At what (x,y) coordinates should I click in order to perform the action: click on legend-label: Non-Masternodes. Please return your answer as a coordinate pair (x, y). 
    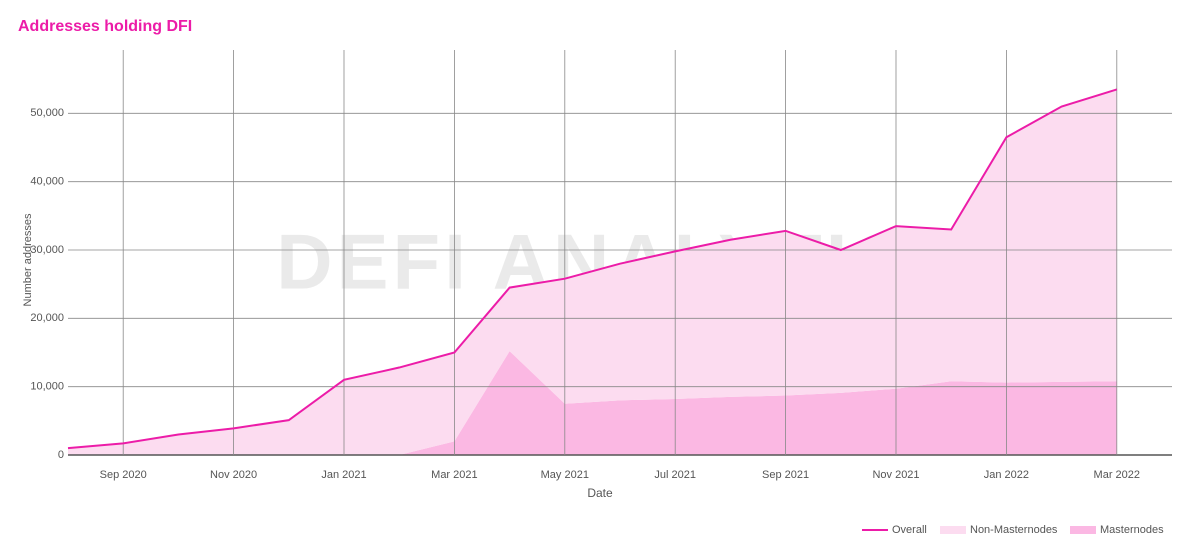
    Looking at the image, I should click on (1014, 530).